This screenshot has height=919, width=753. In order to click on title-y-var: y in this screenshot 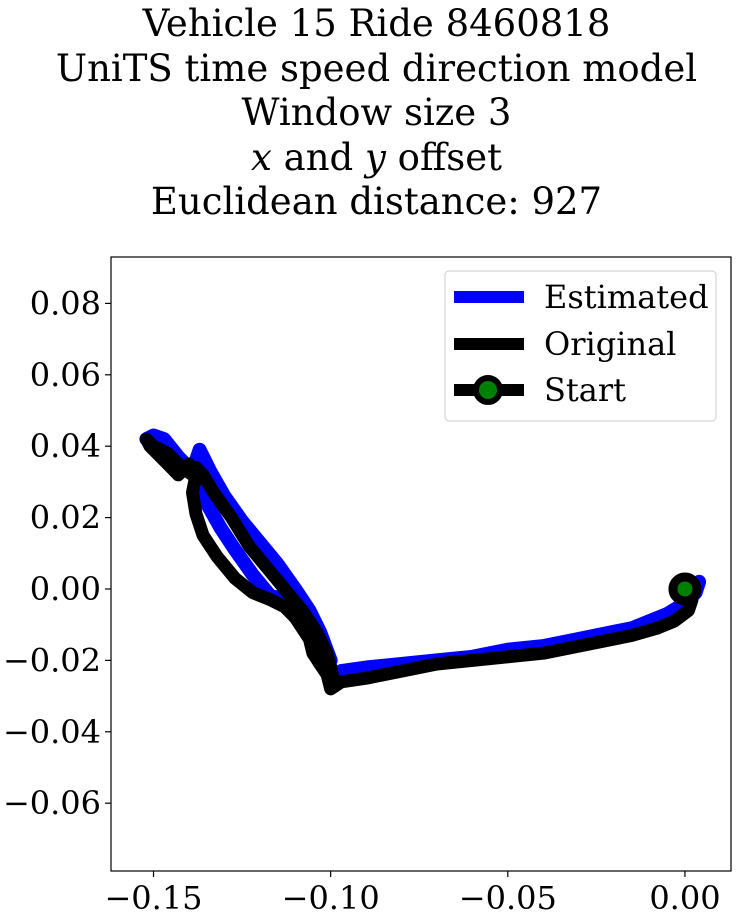, I will do `click(375, 157)`.